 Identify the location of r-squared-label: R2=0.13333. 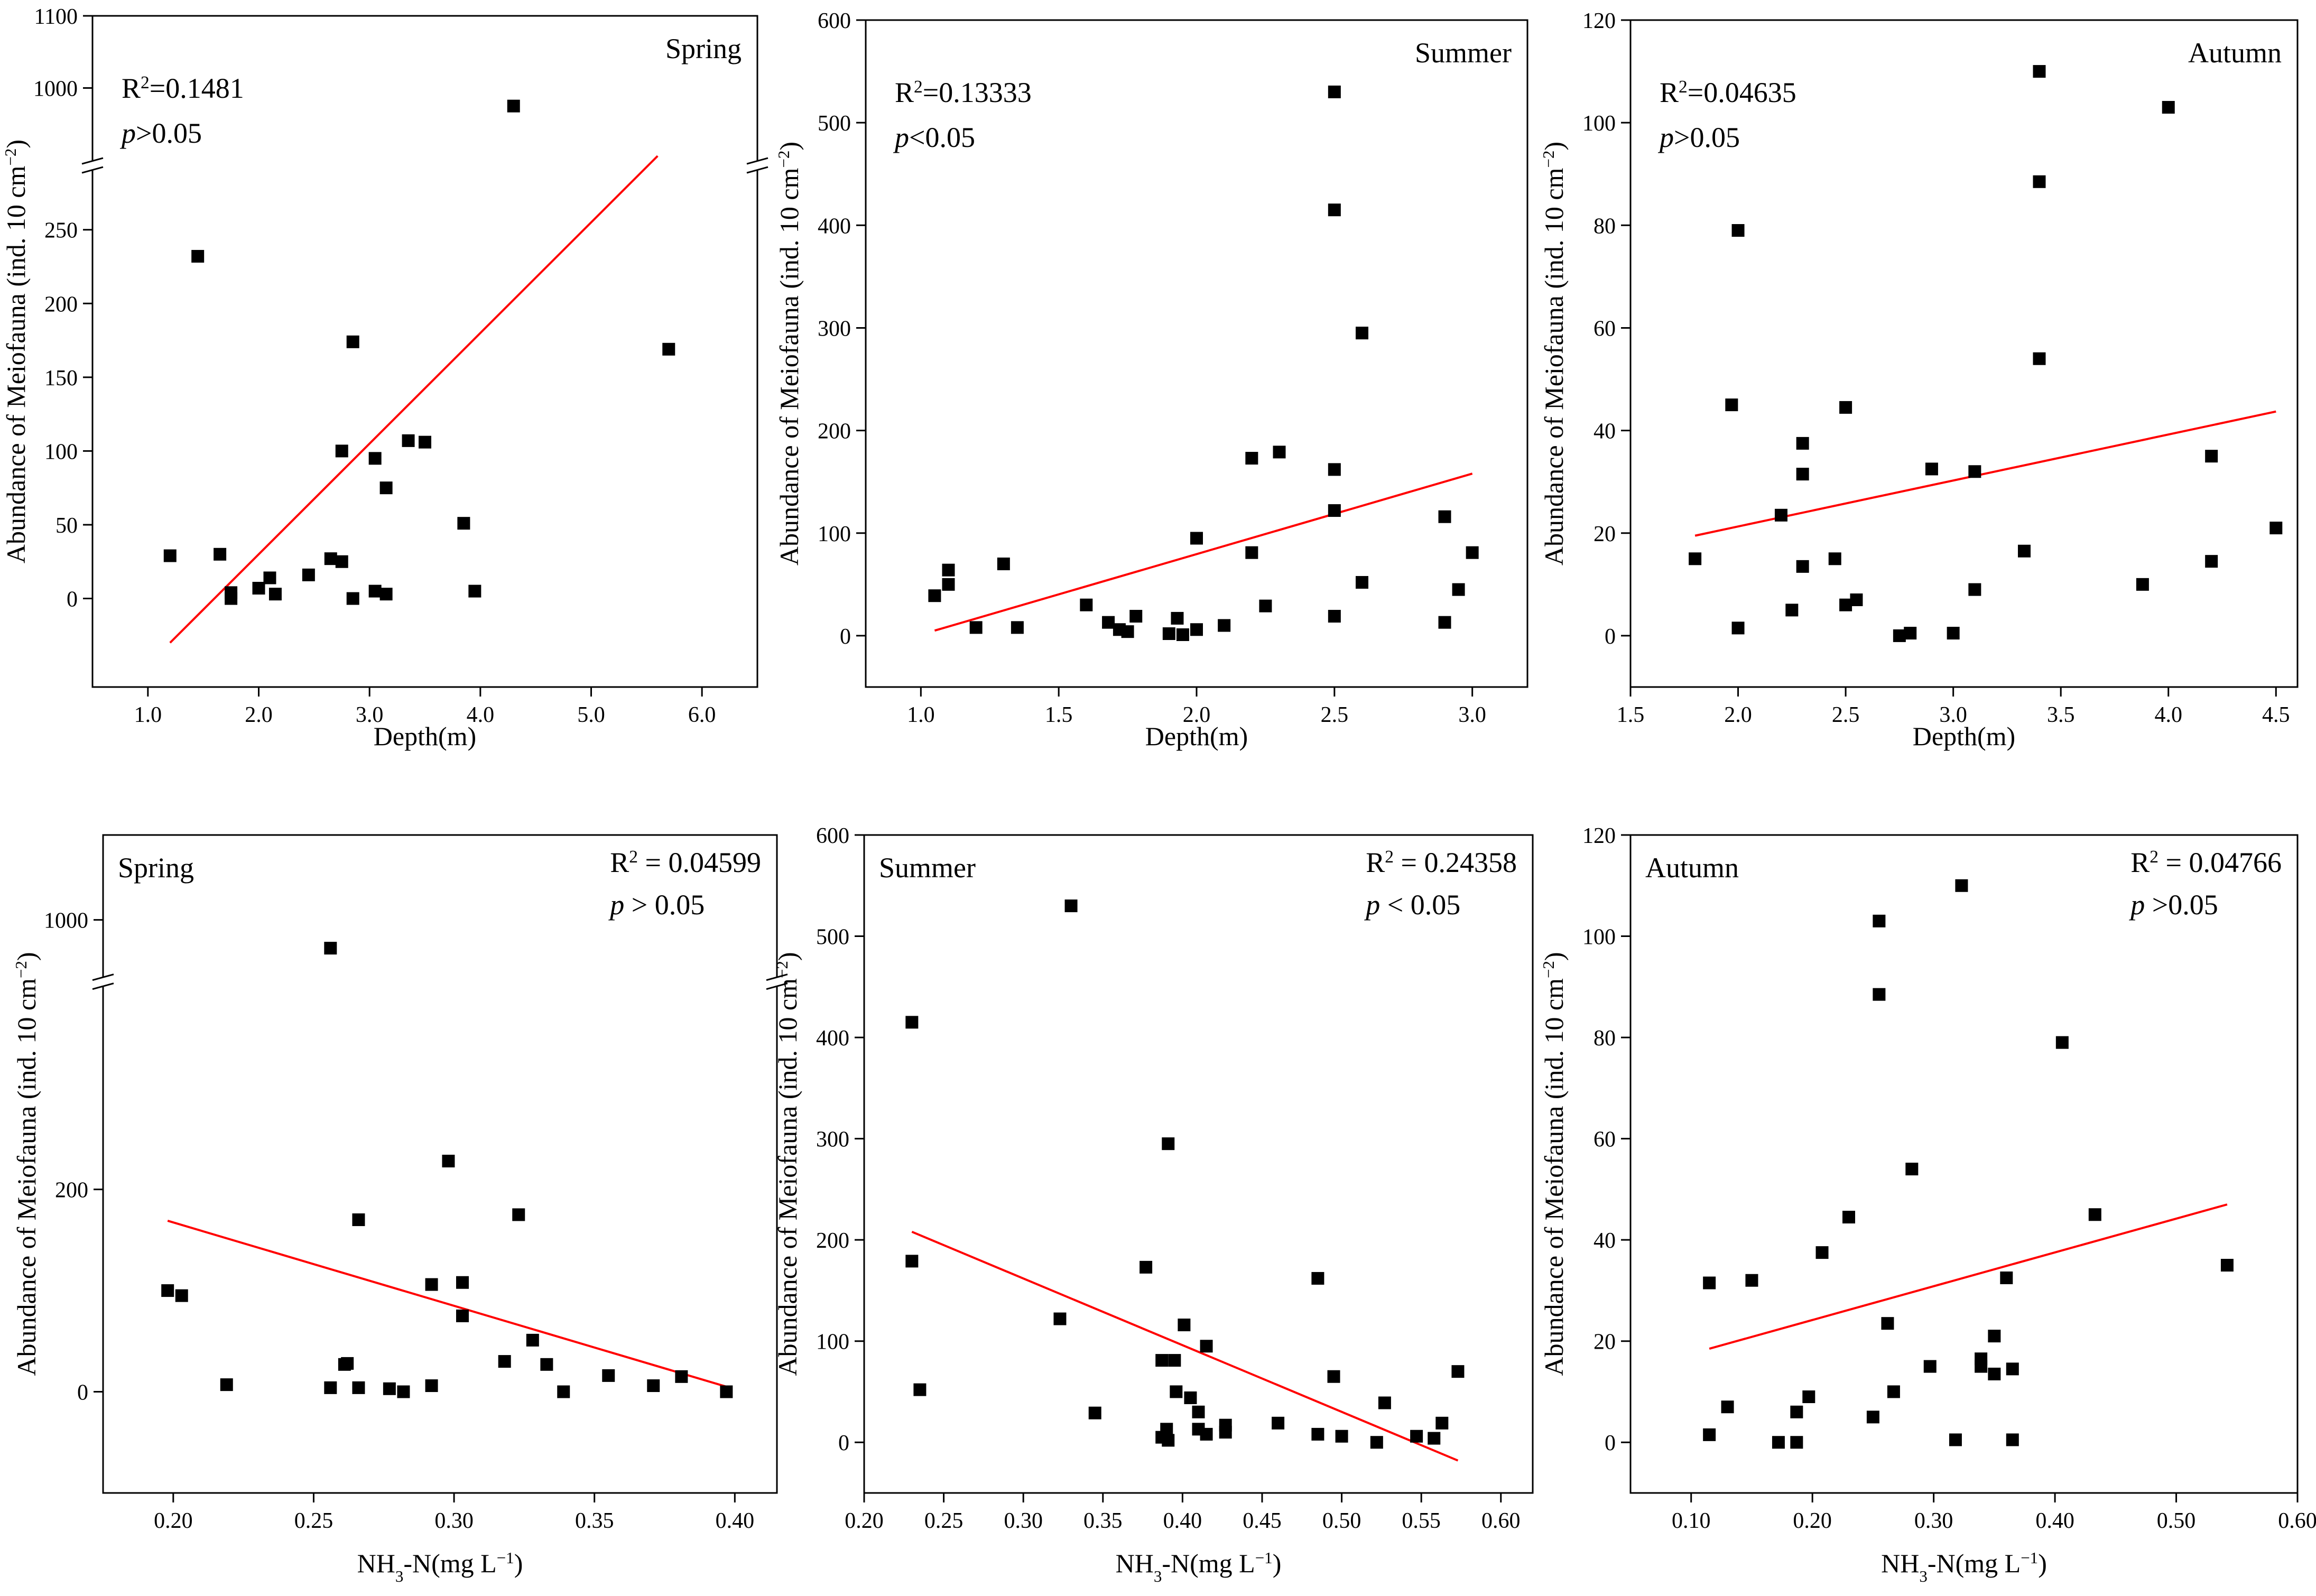
(963, 92).